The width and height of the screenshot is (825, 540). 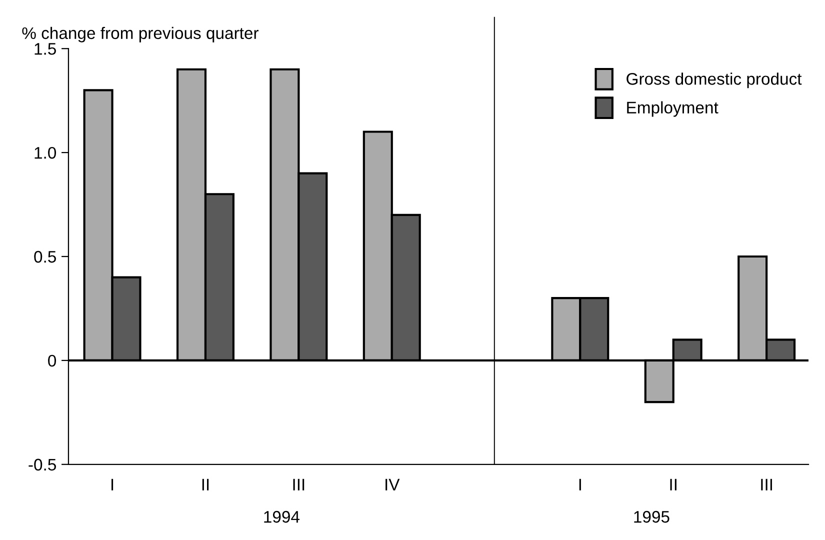 What do you see at coordinates (140, 34) in the screenshot?
I see `y-axis-title: % change from previous quarter` at bounding box center [140, 34].